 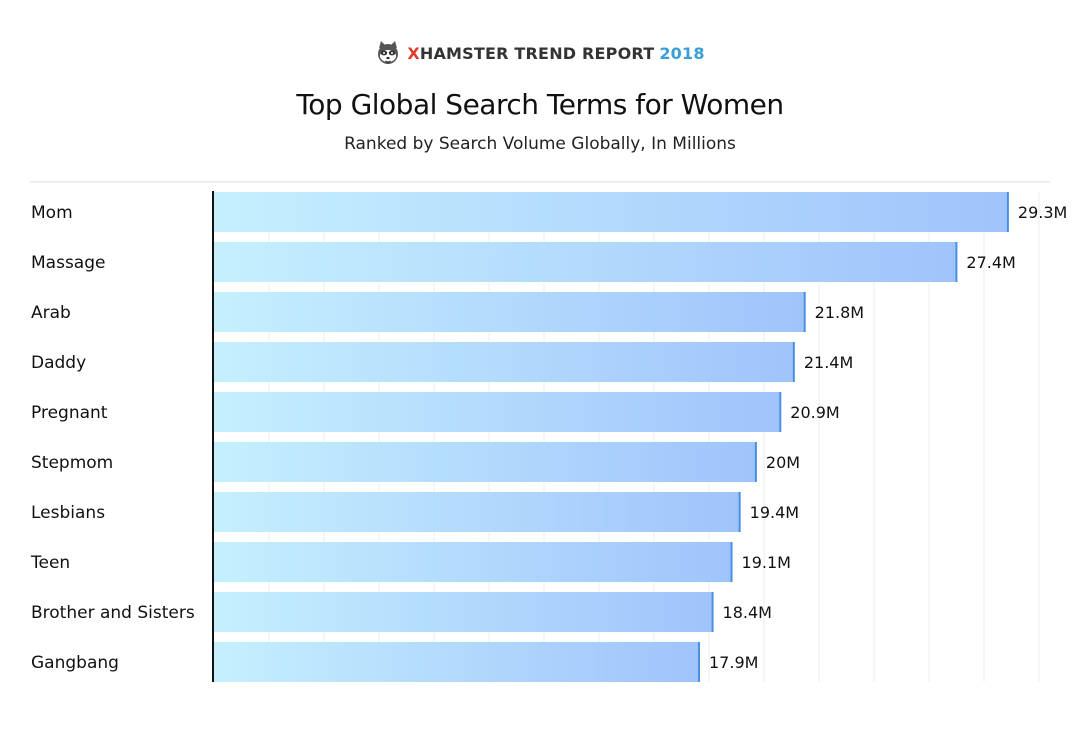 I want to click on bar-daddy, so click(x=504, y=362).